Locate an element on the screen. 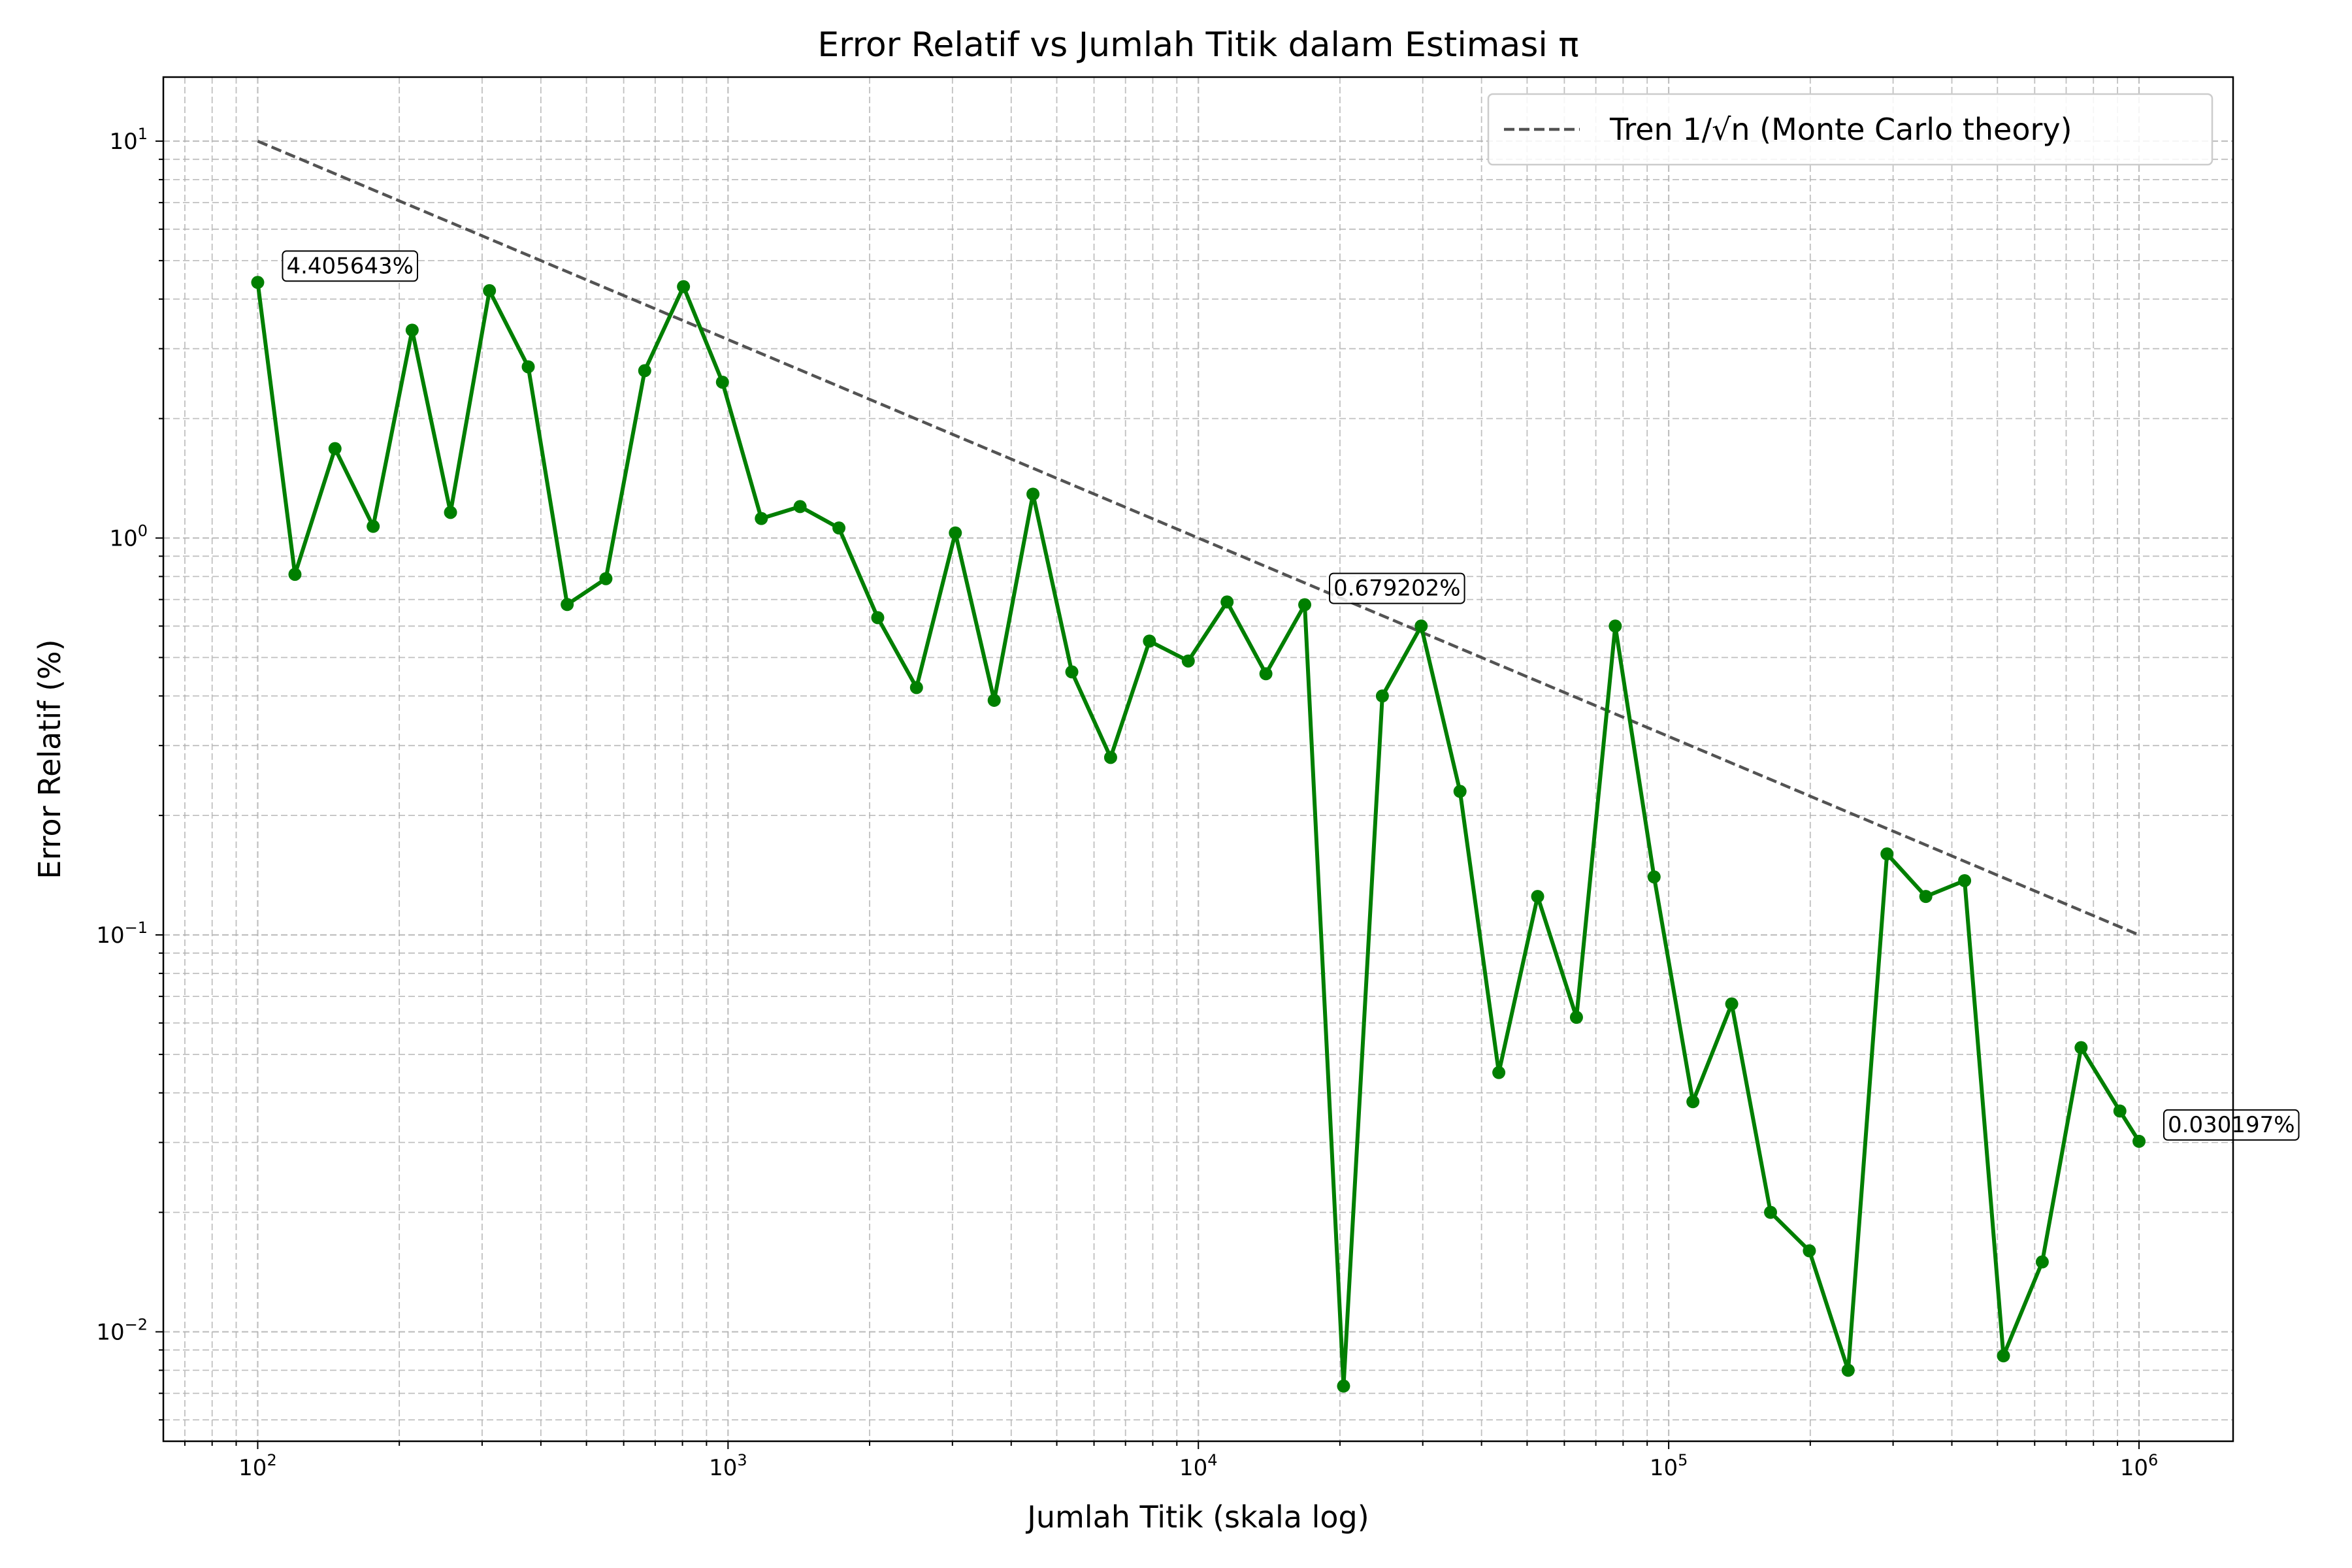  legend: Tren 1/√n (Monte Carlo theory) is located at coordinates (1850, 129).